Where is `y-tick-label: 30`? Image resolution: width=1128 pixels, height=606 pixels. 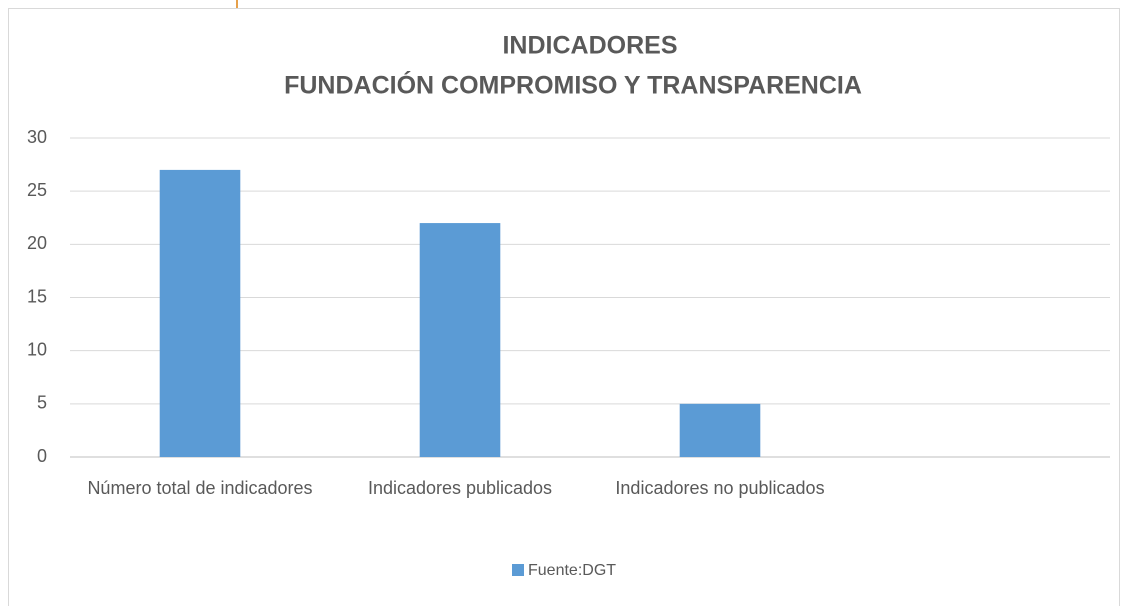 y-tick-label: 30 is located at coordinates (37, 137).